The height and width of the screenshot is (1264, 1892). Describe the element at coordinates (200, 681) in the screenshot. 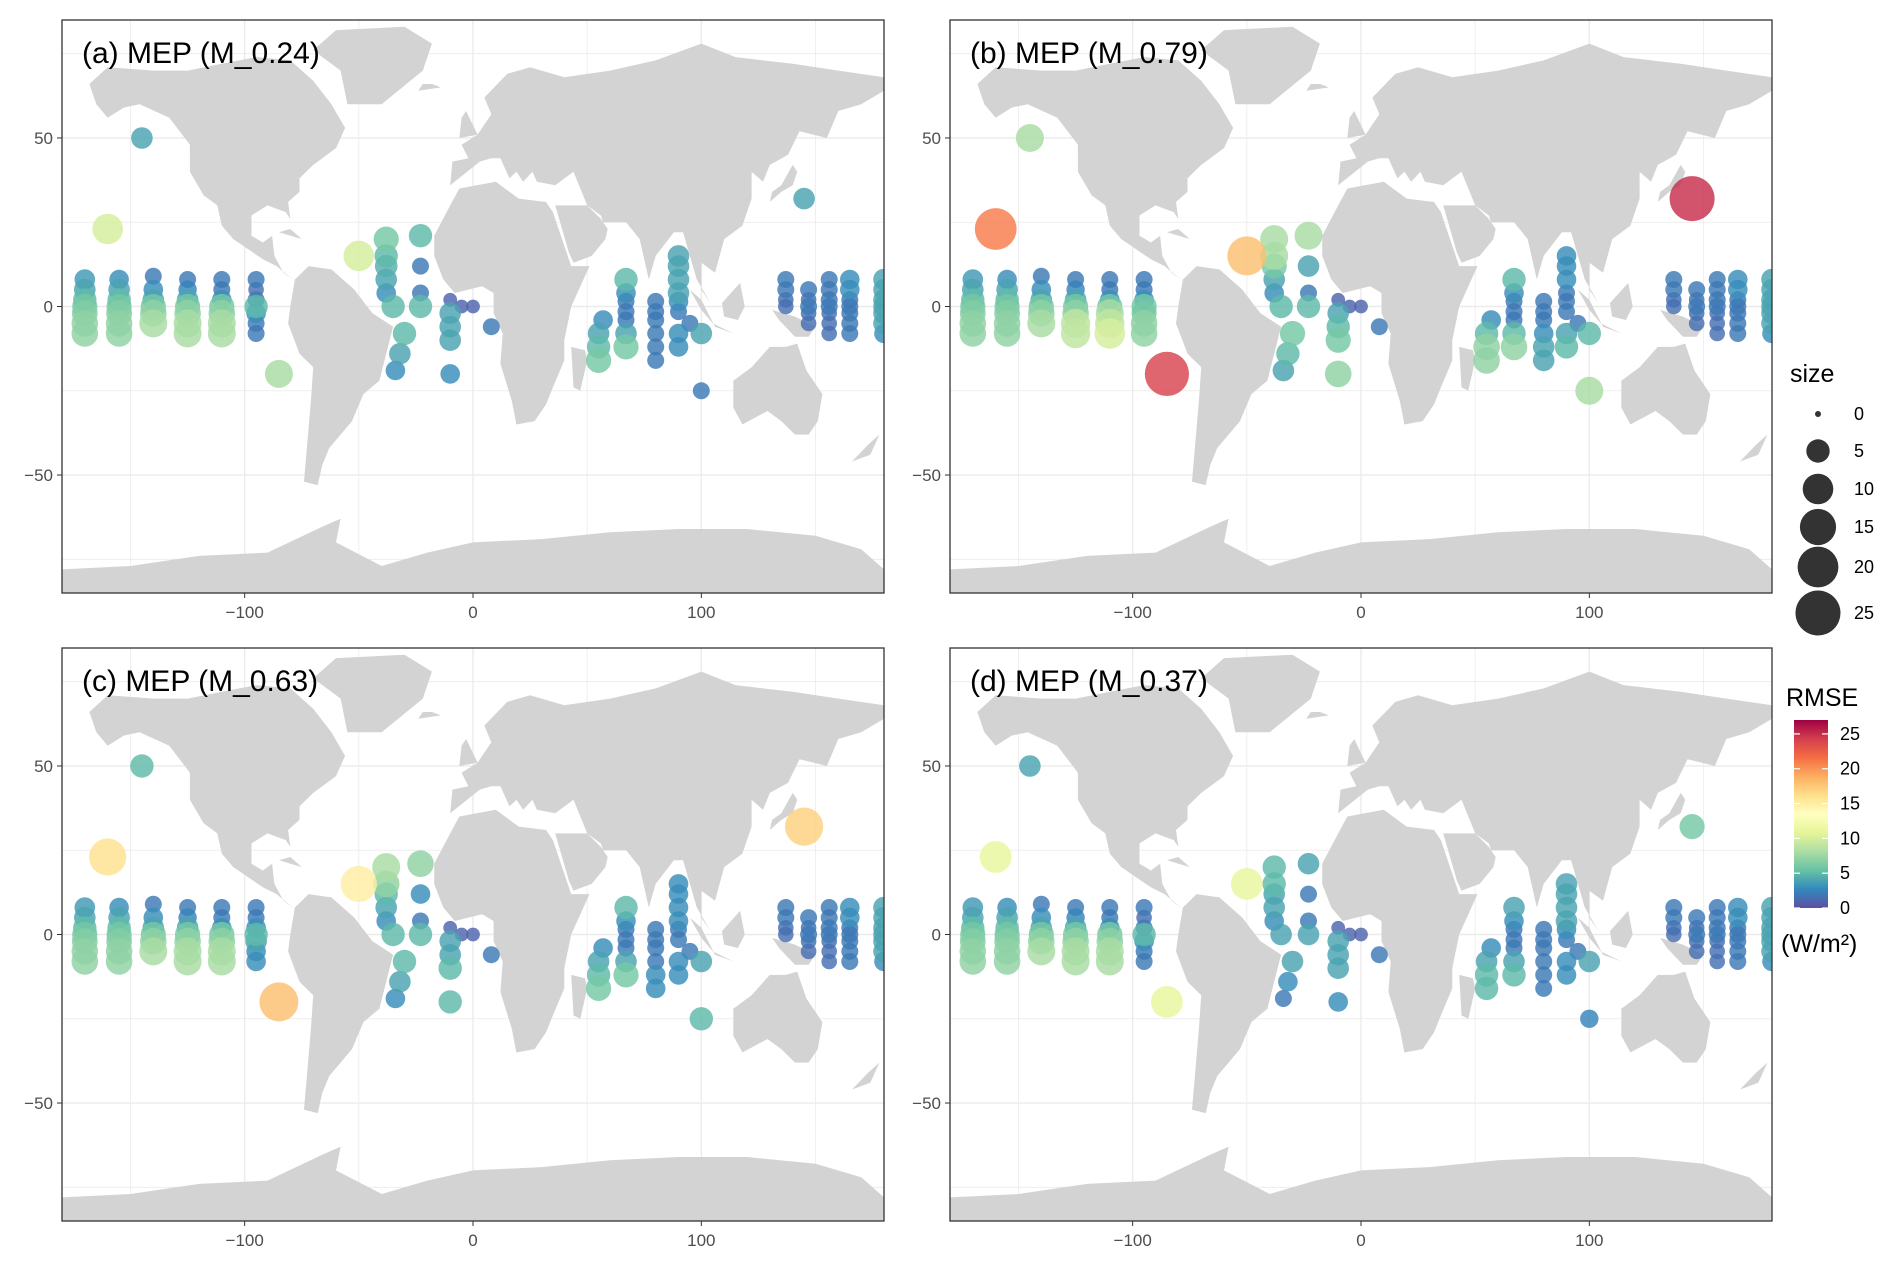

I see `panel-title: (c) MEP (M_0.63)` at that location.